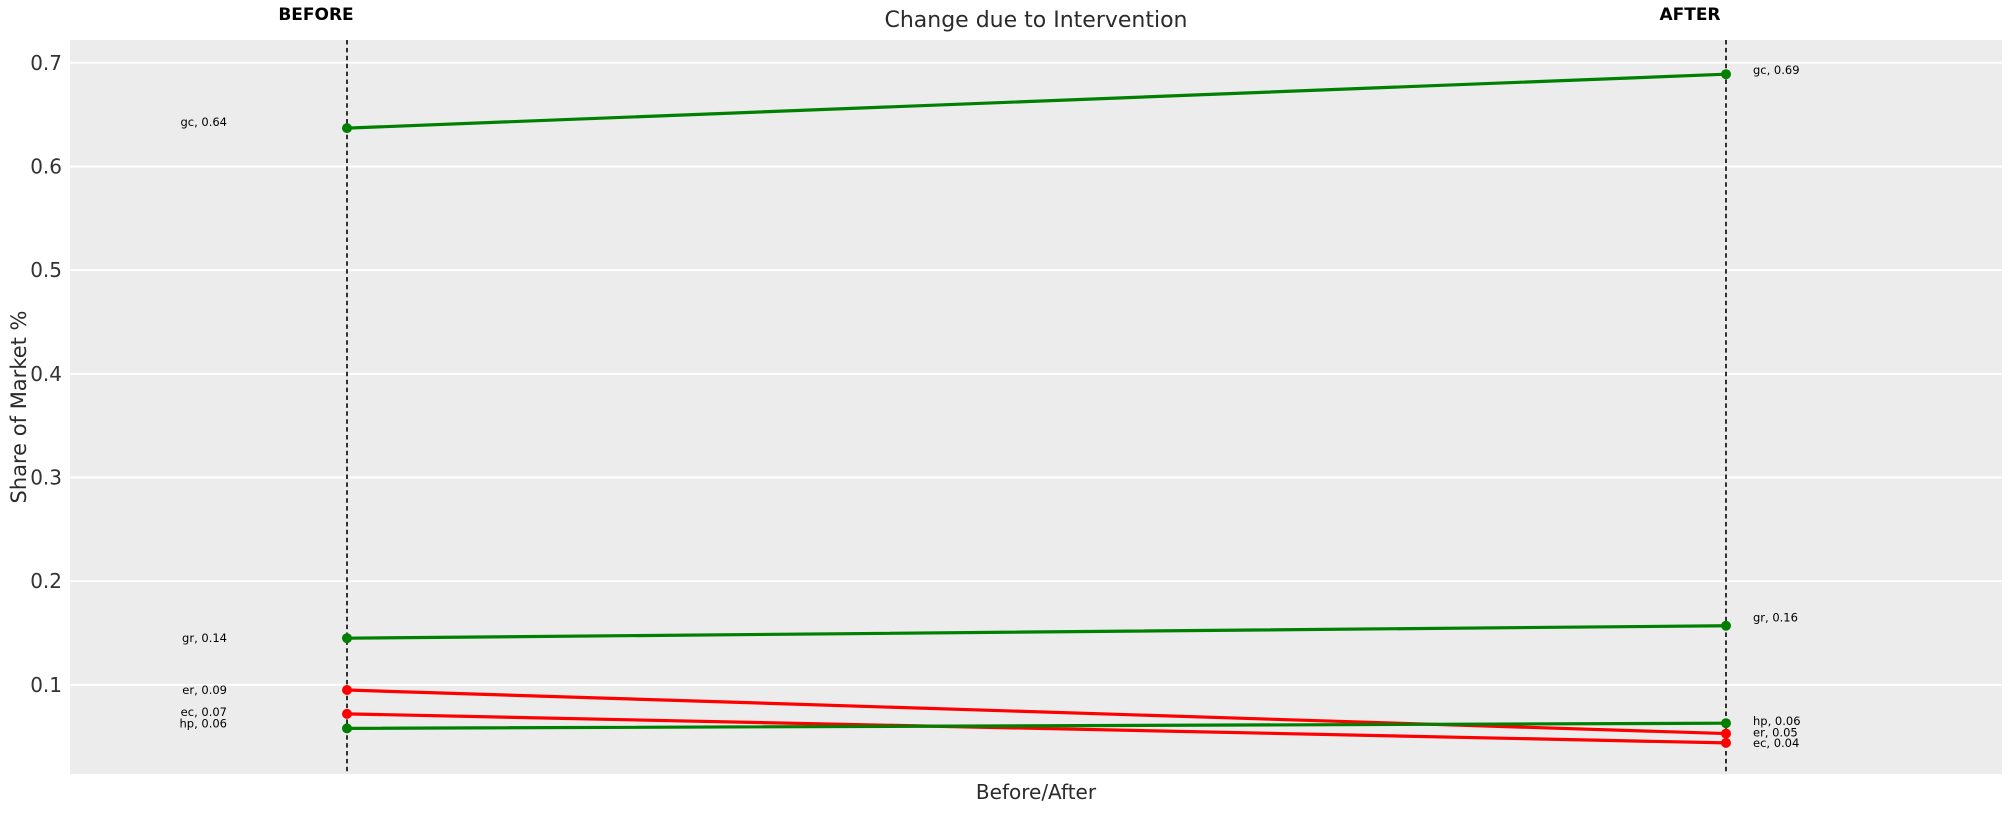 The height and width of the screenshot is (816, 2011). Describe the element at coordinates (347, 128) in the screenshot. I see `point-gc-before` at that location.